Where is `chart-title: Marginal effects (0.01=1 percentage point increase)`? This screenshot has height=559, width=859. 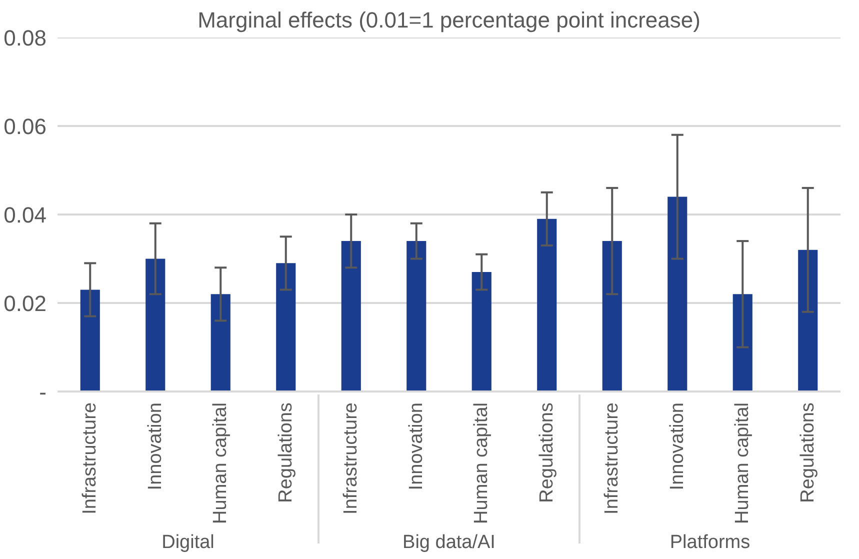
chart-title: Marginal effects (0.01=1 percentage point increase) is located at coordinates (449, 20).